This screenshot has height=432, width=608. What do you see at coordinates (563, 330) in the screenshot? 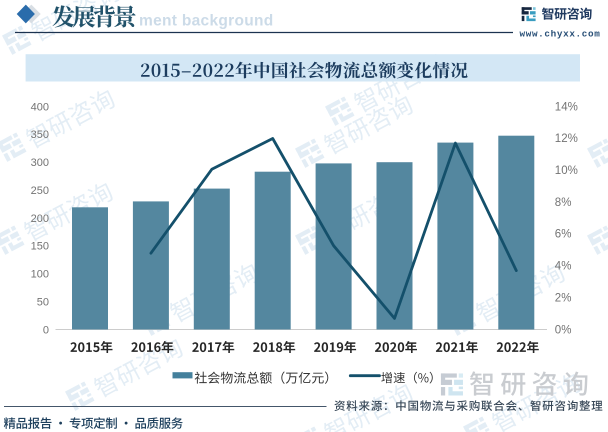
I see `svg-text: 0%` at bounding box center [563, 330].